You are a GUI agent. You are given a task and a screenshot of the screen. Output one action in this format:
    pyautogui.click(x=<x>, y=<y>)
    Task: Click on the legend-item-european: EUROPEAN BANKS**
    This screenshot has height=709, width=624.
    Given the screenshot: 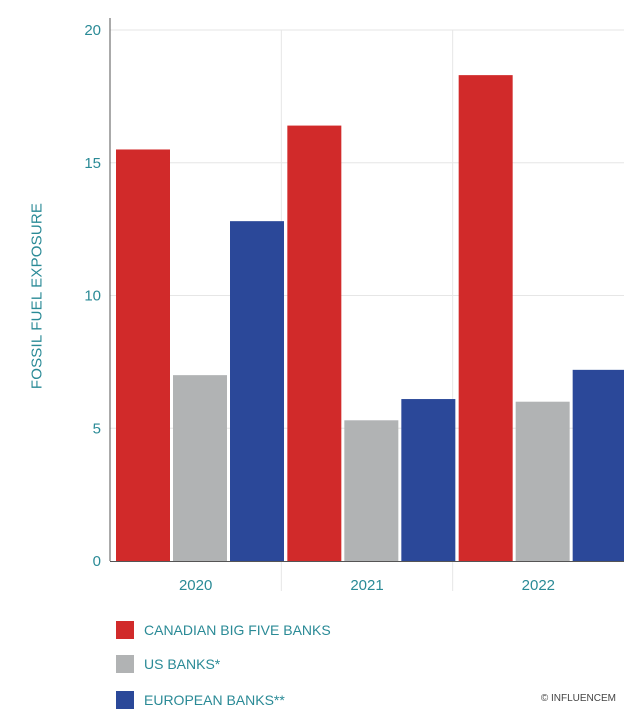 What is the action you would take?
    pyautogui.click(x=200, y=700)
    